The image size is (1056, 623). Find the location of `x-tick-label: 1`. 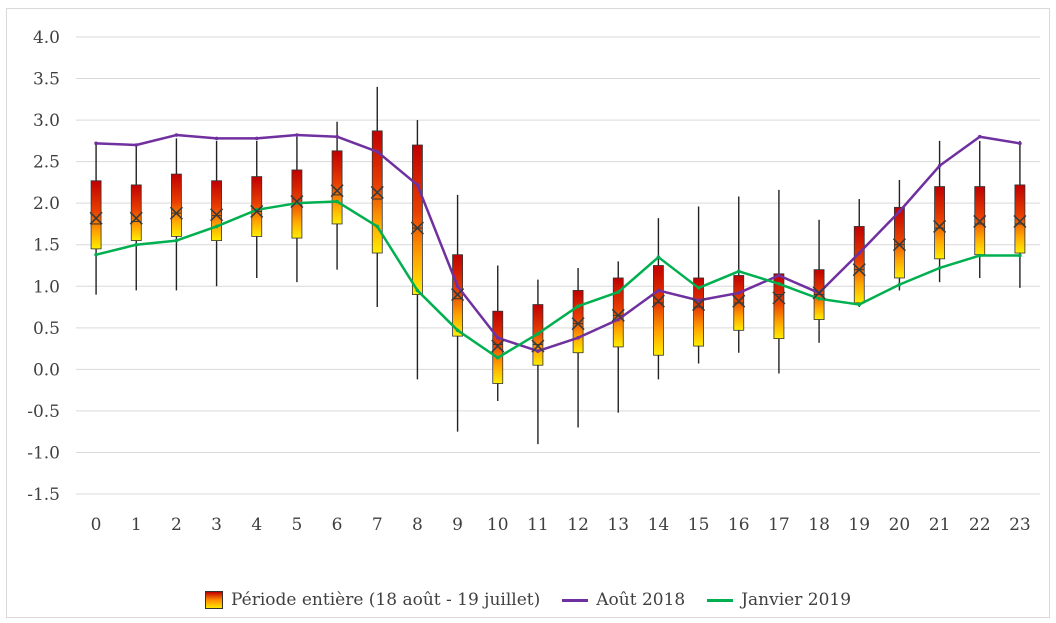

x-tick-label: 1 is located at coordinates (136, 525).